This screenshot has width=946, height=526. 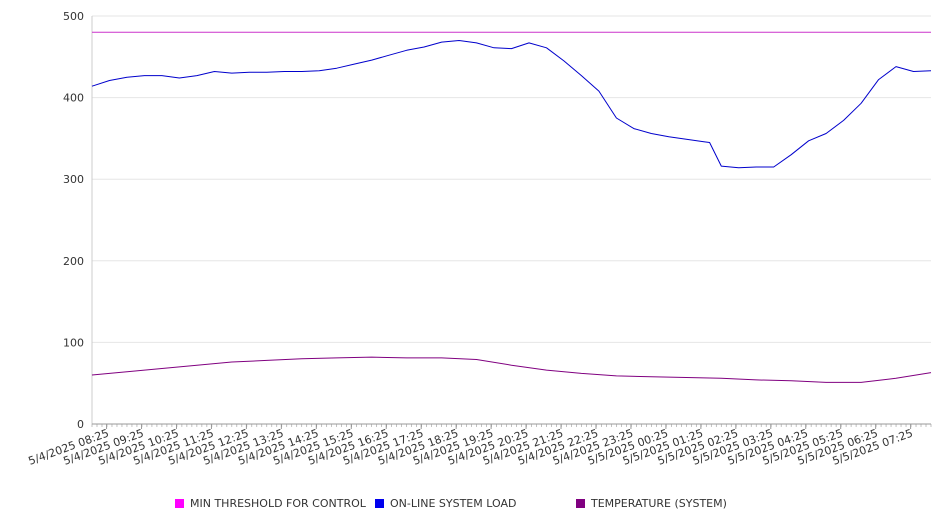 I want to click on legend-swatch-system-load, so click(x=379, y=503).